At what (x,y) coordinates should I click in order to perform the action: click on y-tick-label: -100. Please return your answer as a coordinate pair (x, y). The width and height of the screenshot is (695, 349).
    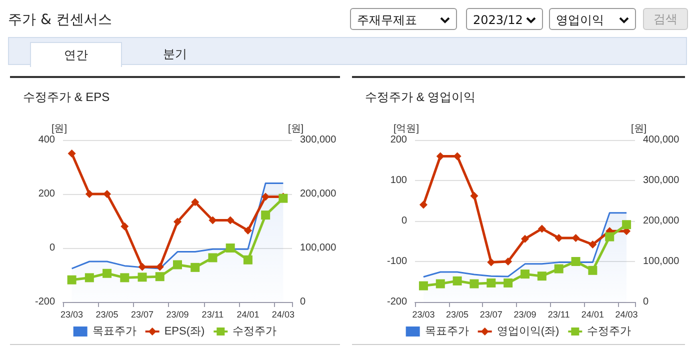
    Looking at the image, I should click on (397, 261).